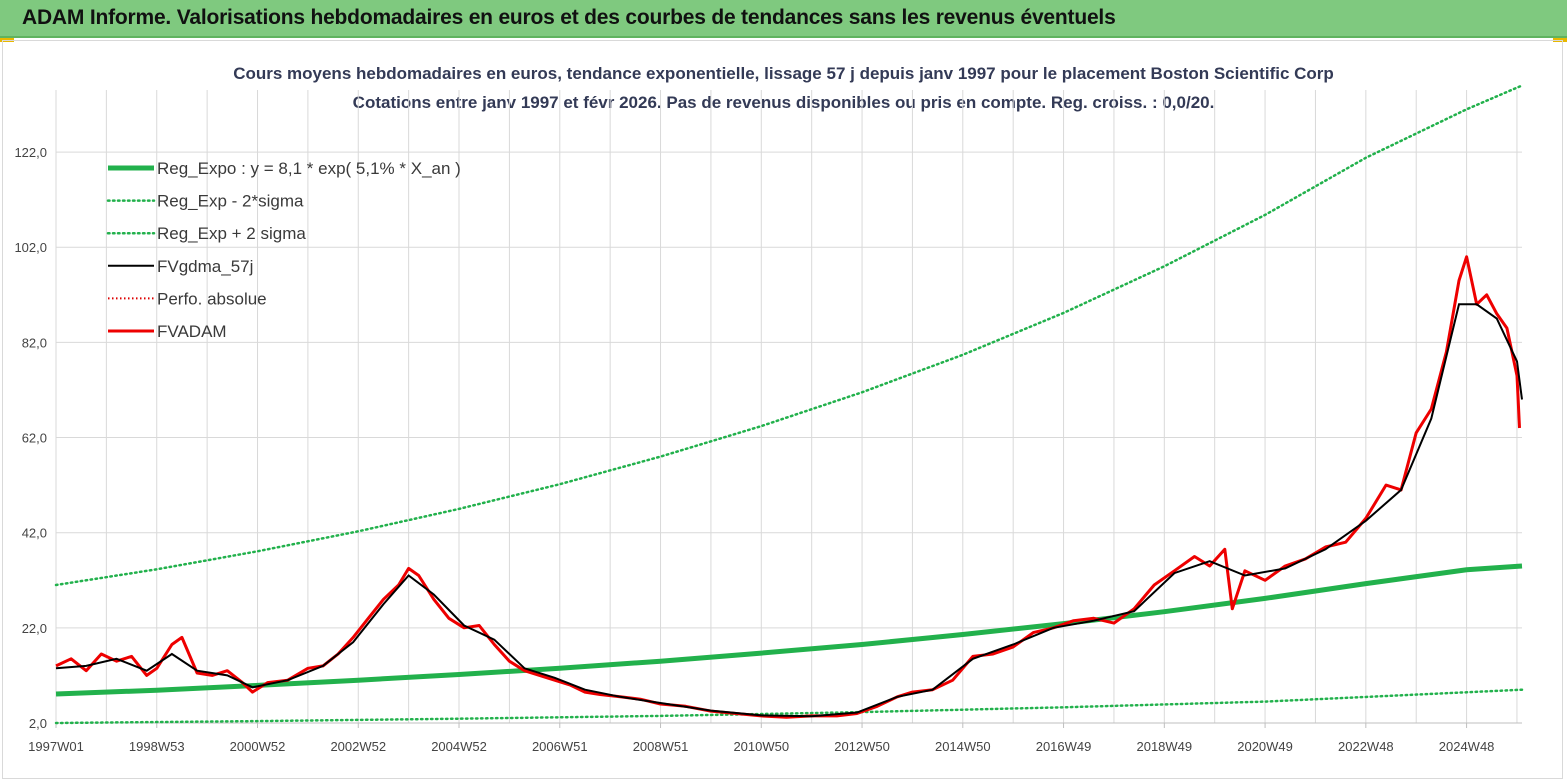  Describe the element at coordinates (862, 746) in the screenshot. I see `x-tick-label: 2012W50` at that location.